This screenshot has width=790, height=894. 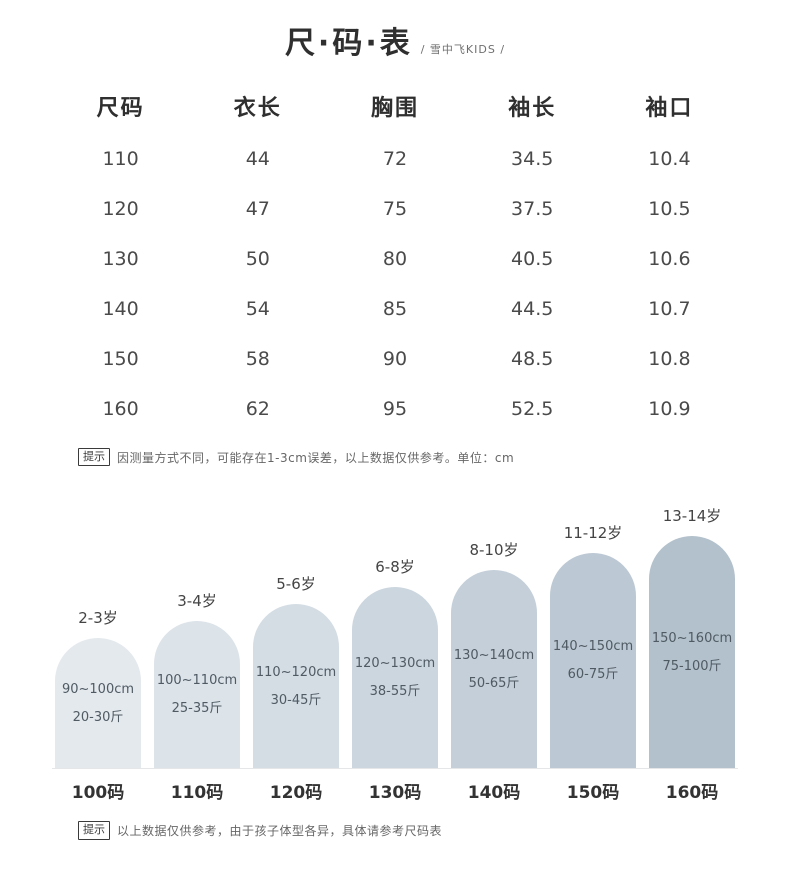 I want to click on height-range-label: 140~150cm, so click(x=593, y=647).